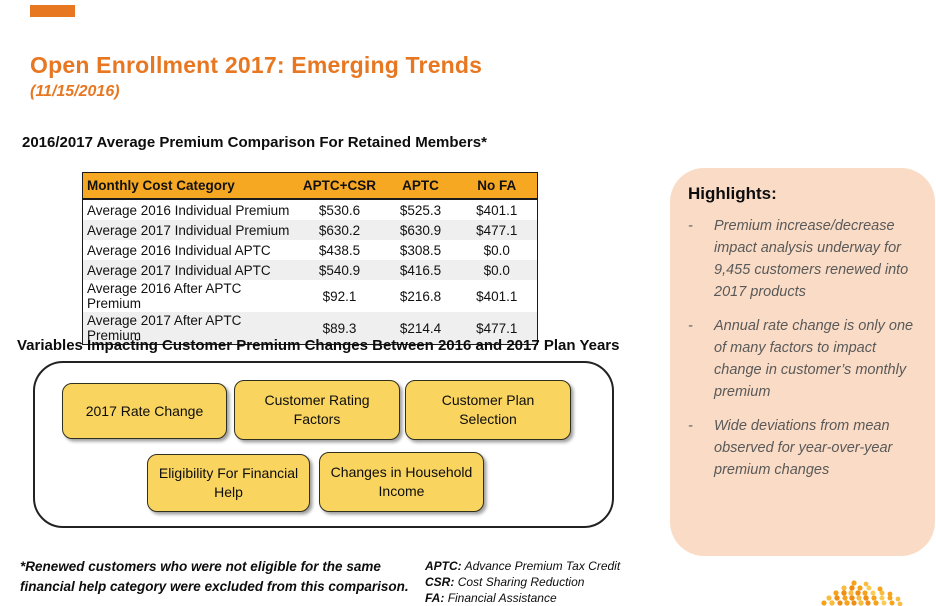 The image size is (936, 606). I want to click on table-cell: $214.4, so click(420, 328).